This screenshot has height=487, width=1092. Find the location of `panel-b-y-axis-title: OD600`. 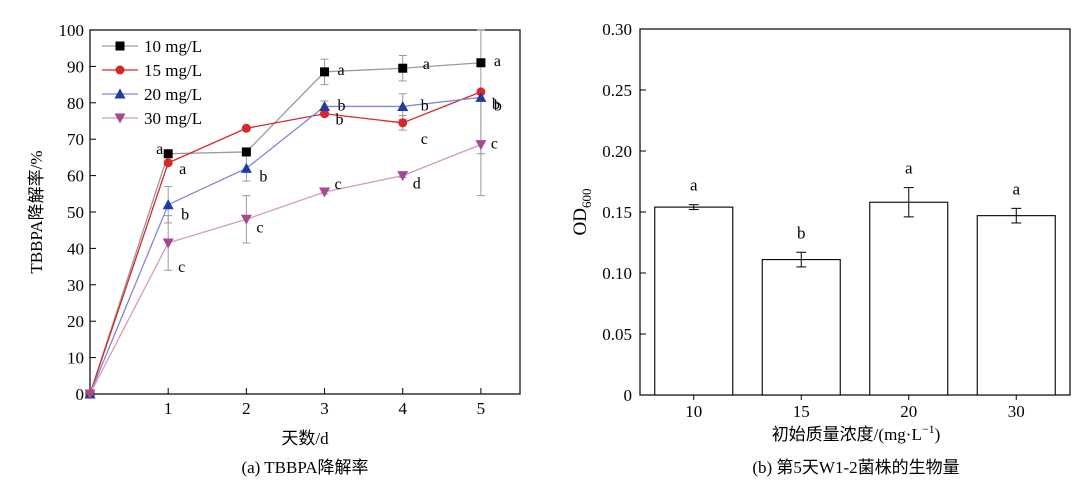

panel-b-y-axis-title: OD600 is located at coordinates (582, 212).